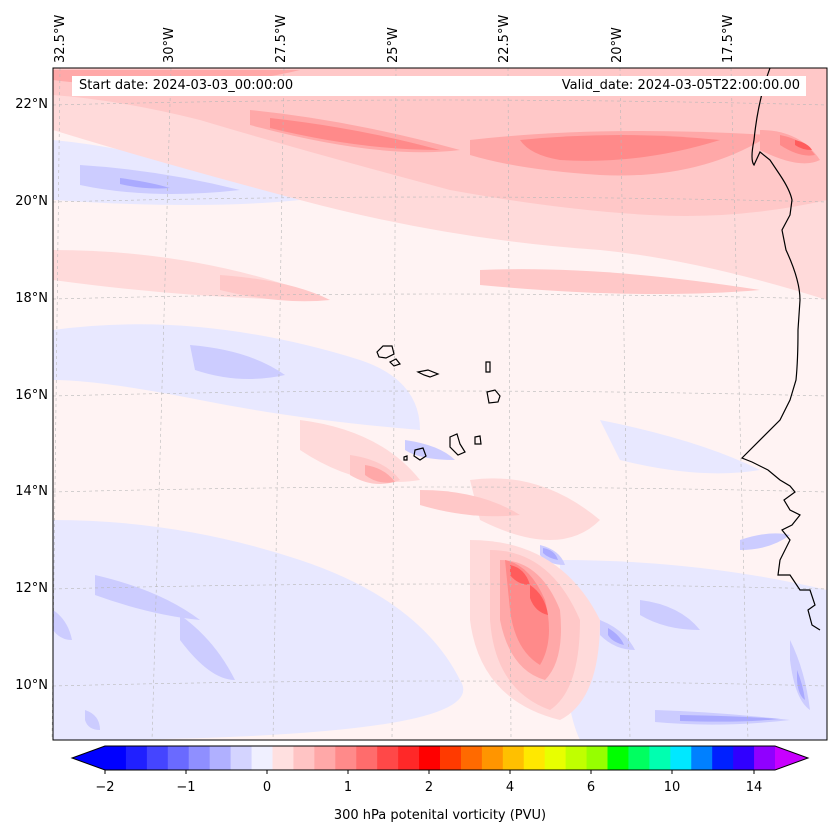  I want to click on colorbar-outline, so click(440, 758).